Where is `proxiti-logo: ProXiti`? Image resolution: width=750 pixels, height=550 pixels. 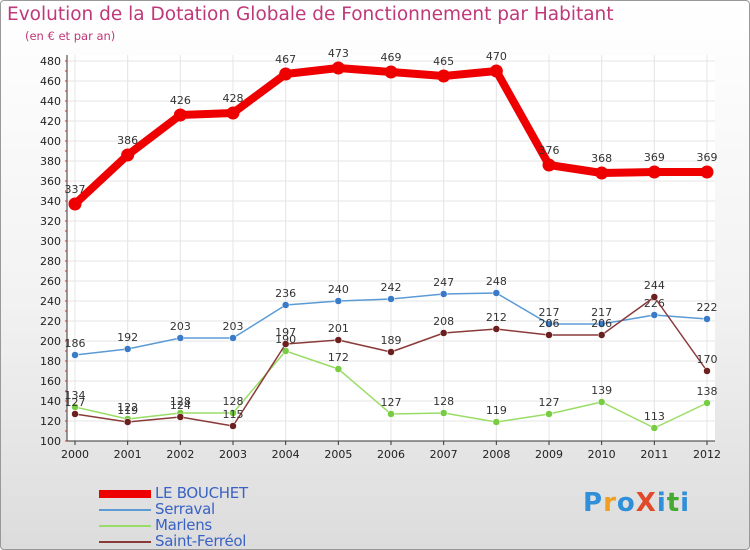
proxiti-logo: ProXiti is located at coordinates (636, 503).